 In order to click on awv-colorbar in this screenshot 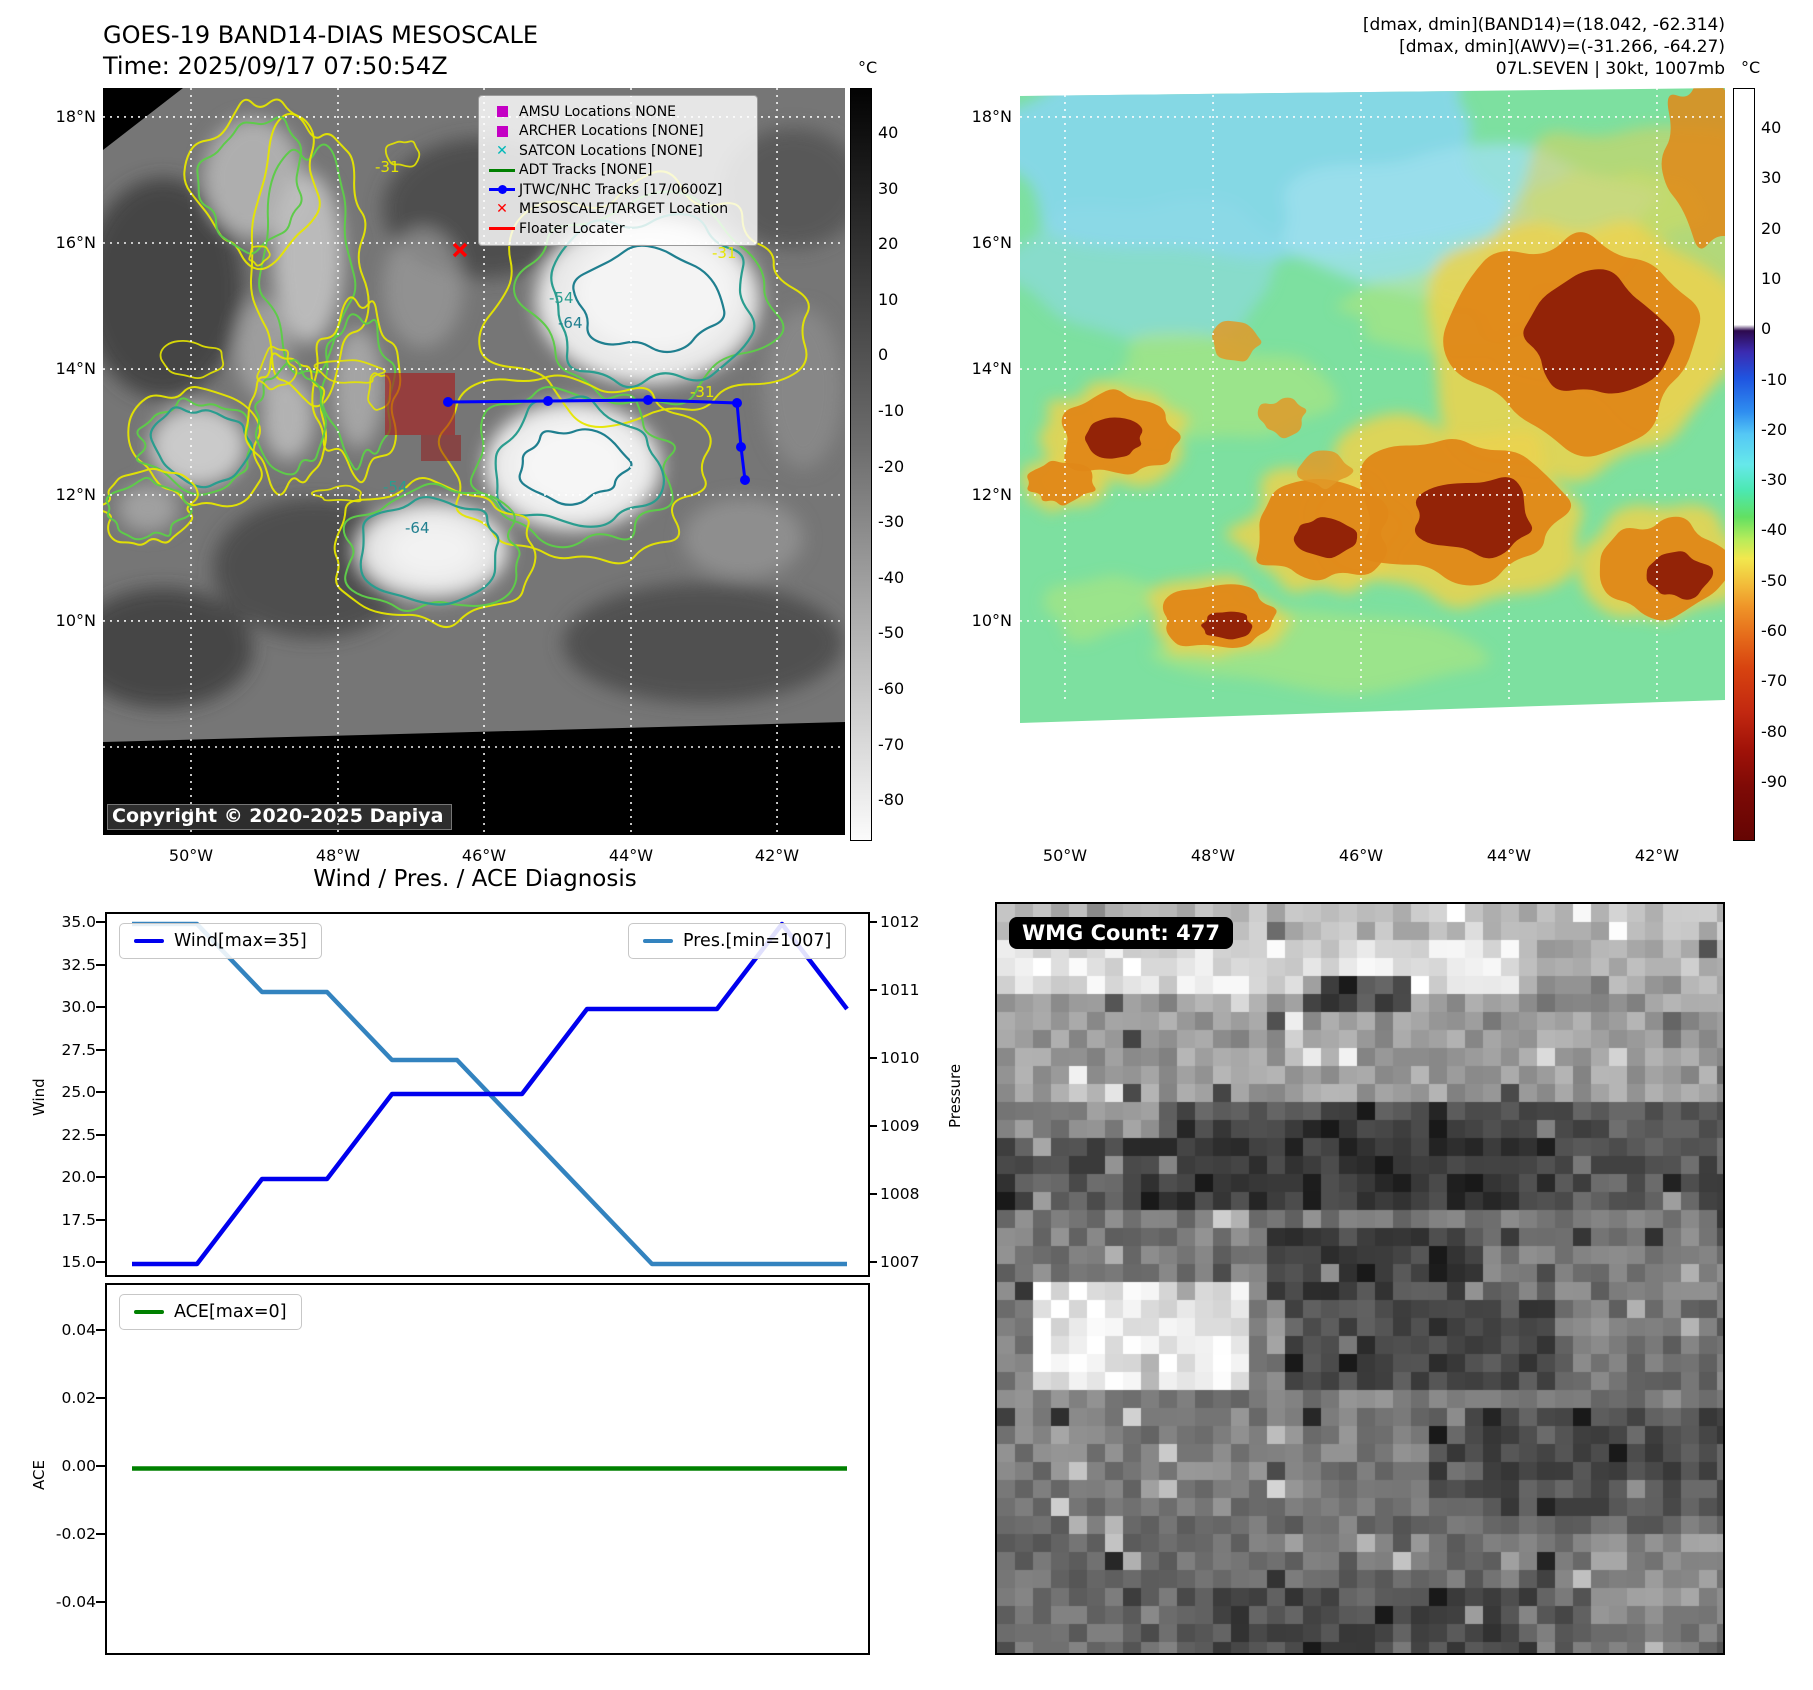, I will do `click(1744, 464)`.